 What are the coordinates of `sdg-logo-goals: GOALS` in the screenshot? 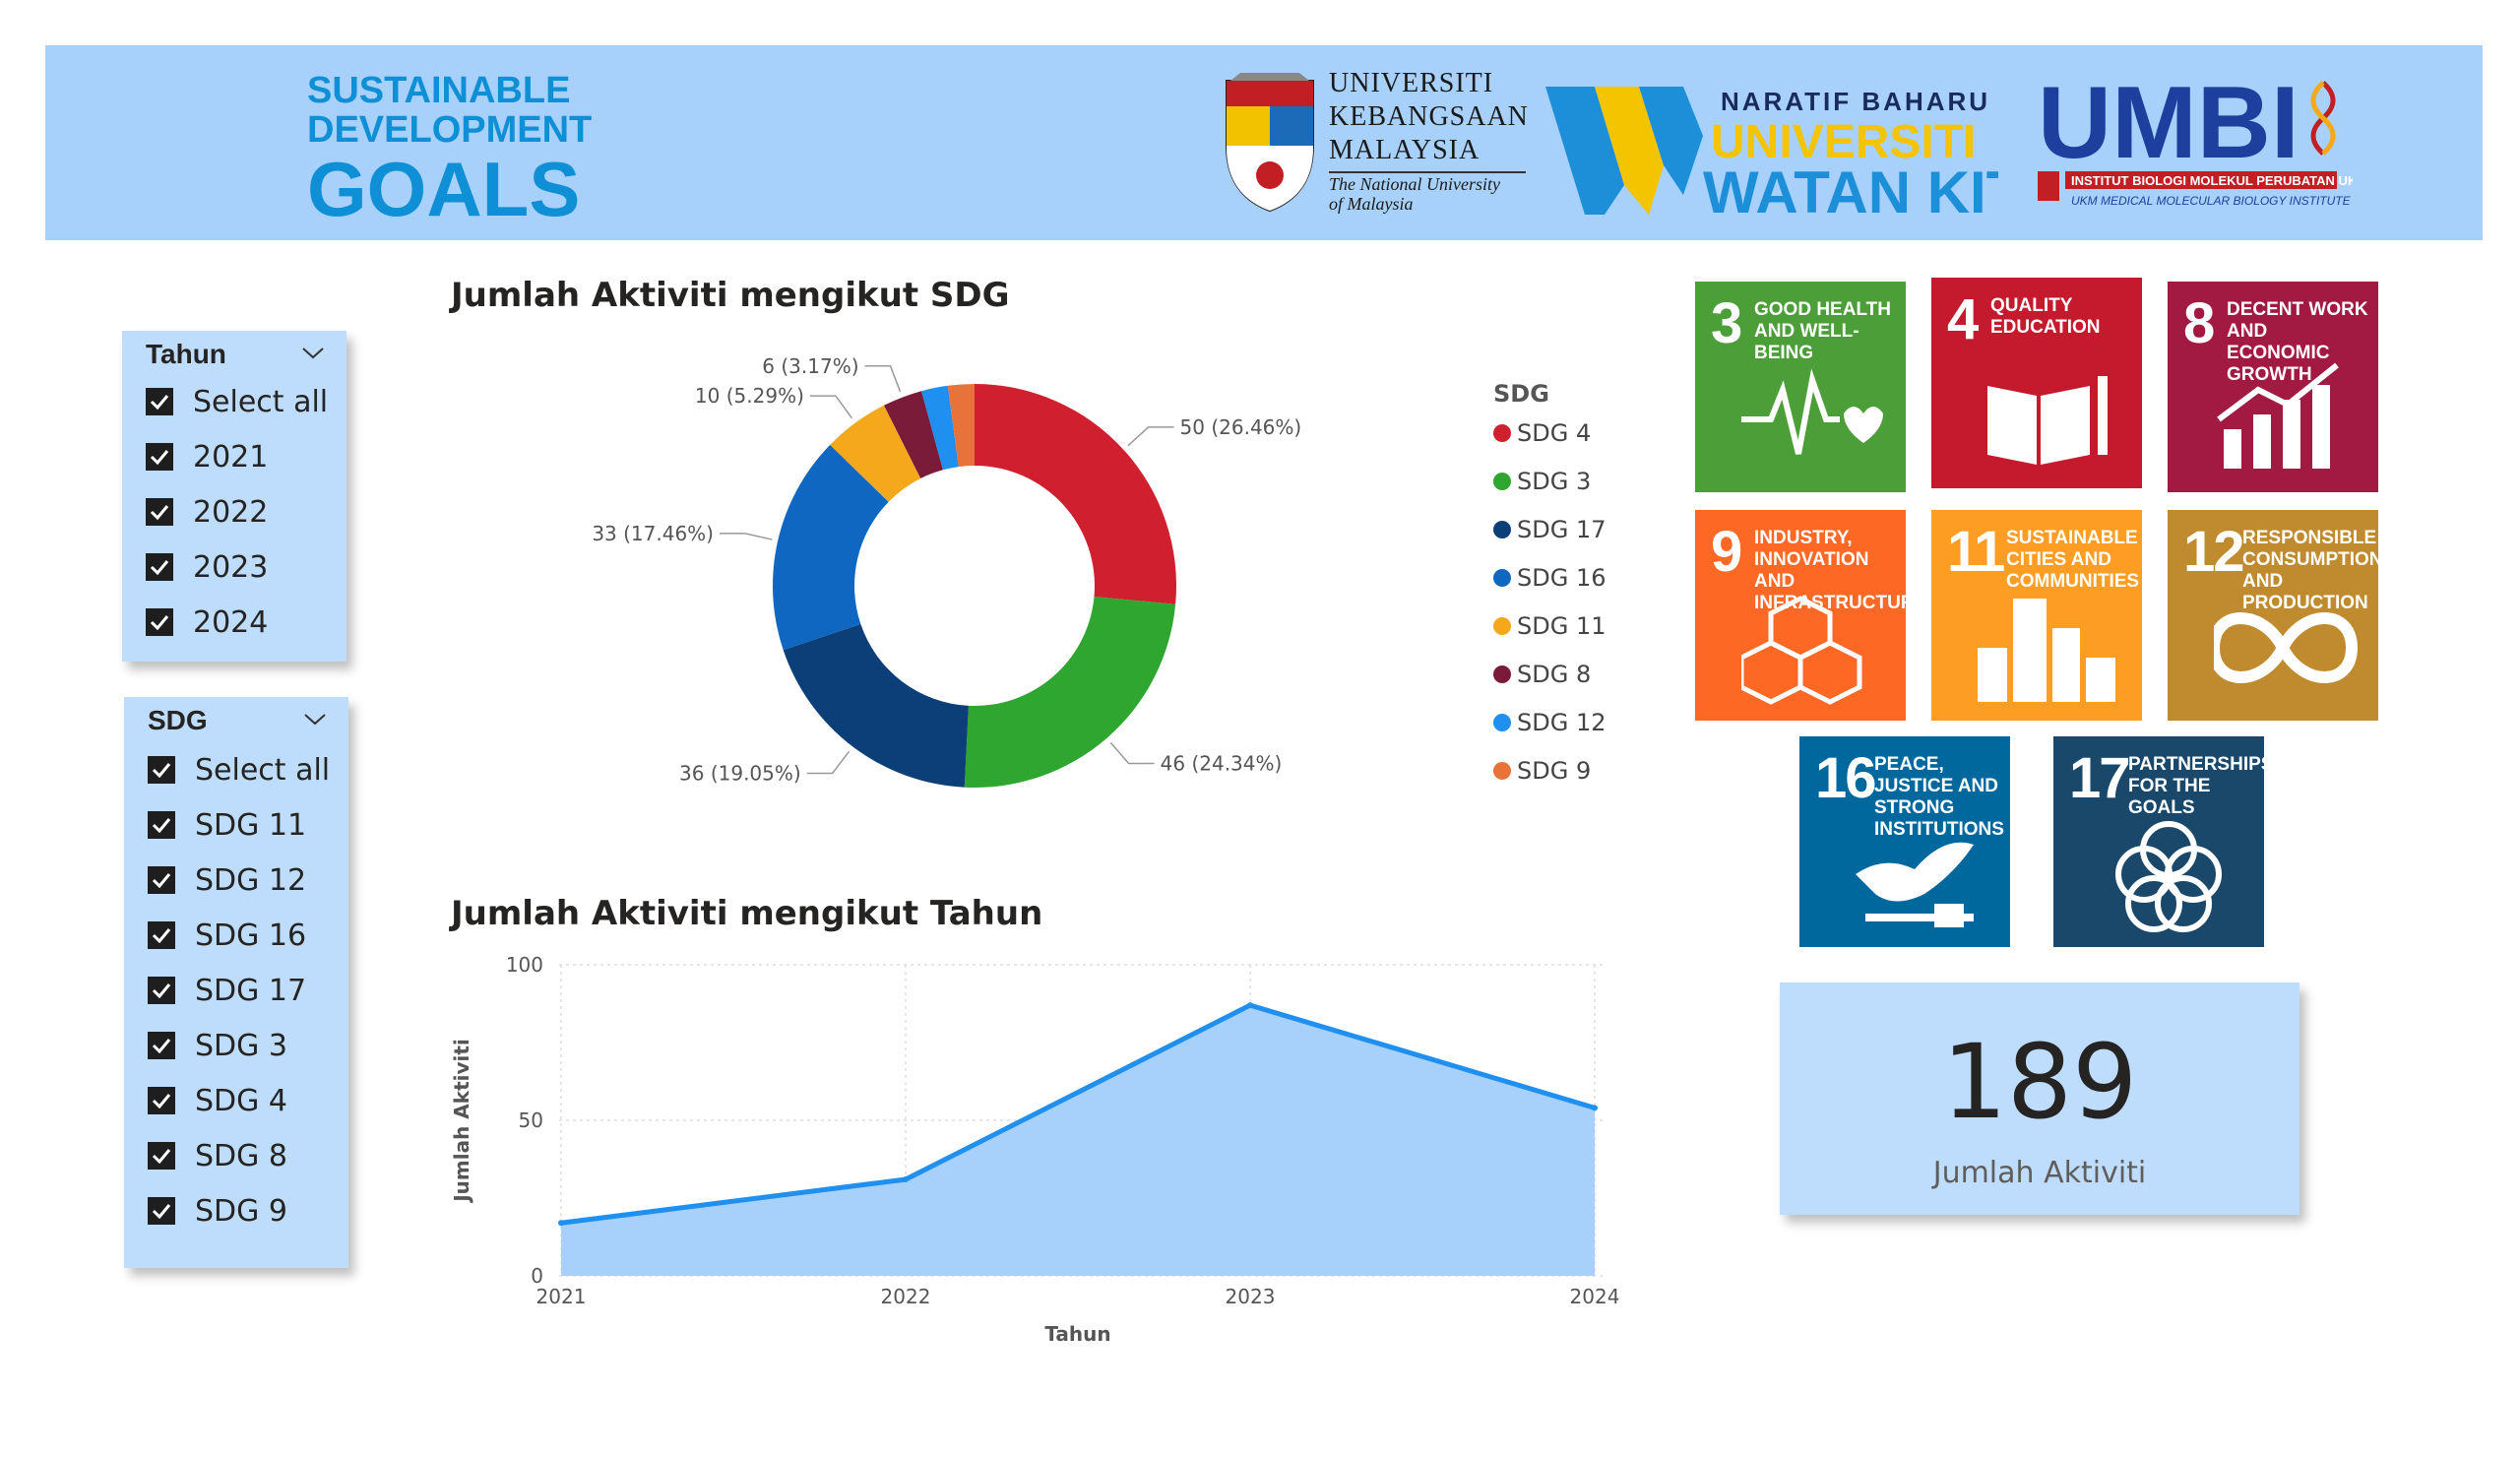 It's located at (444, 189).